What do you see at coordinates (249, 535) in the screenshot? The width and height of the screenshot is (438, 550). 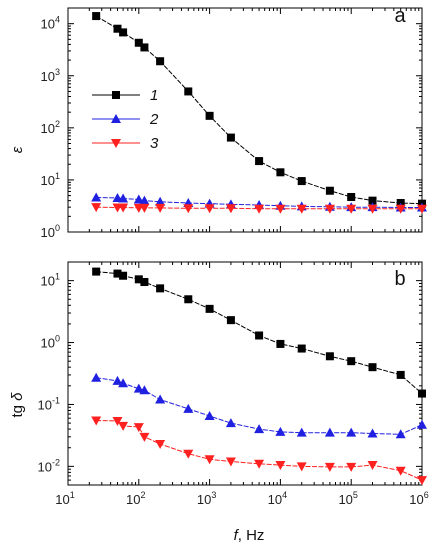 I see `x-axis-label: f, Hz` at bounding box center [249, 535].